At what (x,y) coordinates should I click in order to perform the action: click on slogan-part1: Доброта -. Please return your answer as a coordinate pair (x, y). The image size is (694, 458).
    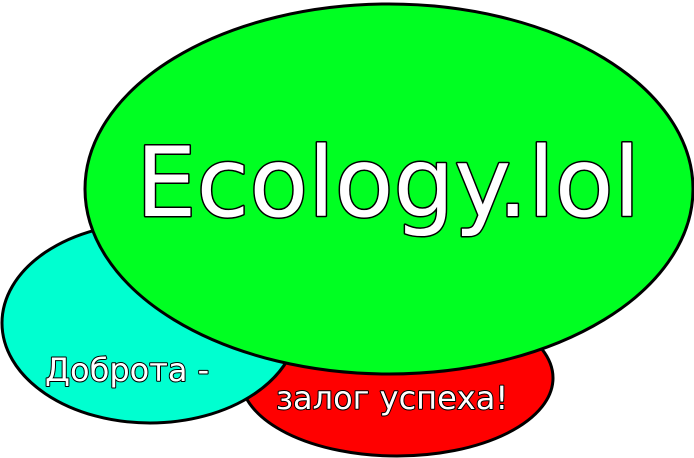
    Looking at the image, I should click on (127, 370).